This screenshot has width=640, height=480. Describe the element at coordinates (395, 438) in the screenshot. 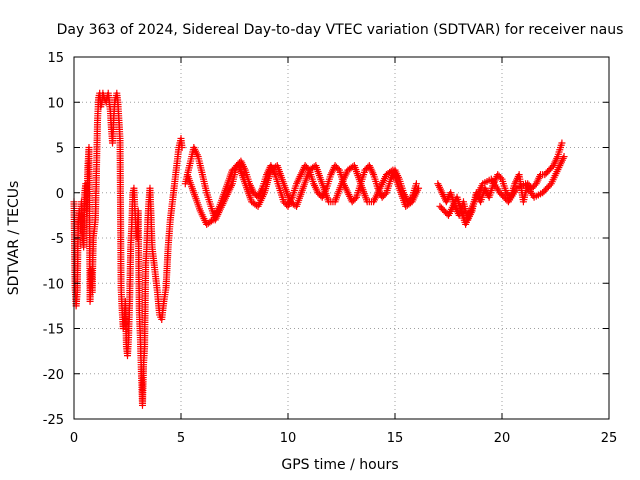

I see `x-tick-label: 15` at that location.